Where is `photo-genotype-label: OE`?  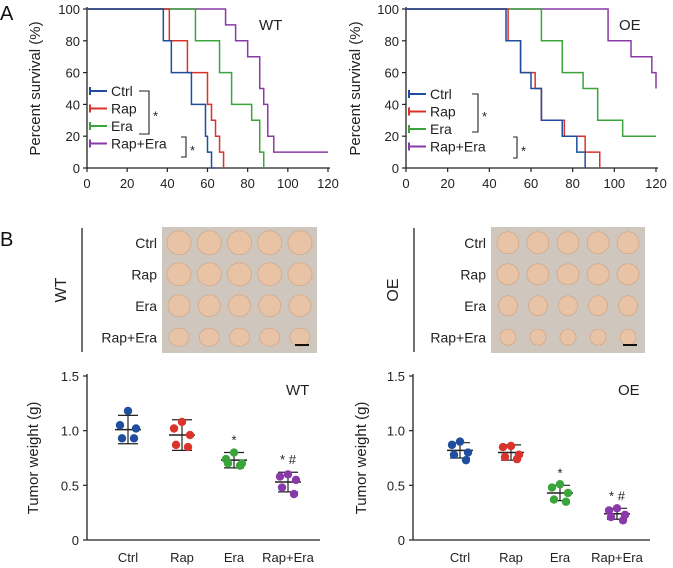
photo-genotype-label: OE is located at coordinates (393, 289).